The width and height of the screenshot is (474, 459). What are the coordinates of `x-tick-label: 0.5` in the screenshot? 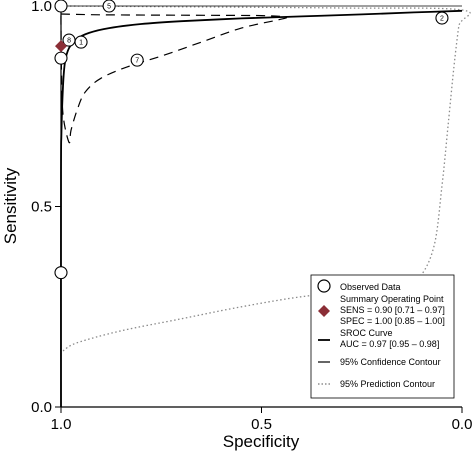 It's located at (261, 424).